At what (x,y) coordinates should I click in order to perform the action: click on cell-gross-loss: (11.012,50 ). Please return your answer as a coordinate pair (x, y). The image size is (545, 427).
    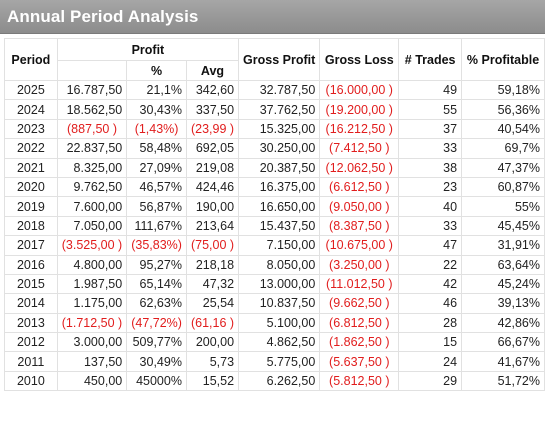
    Looking at the image, I should click on (359, 284).